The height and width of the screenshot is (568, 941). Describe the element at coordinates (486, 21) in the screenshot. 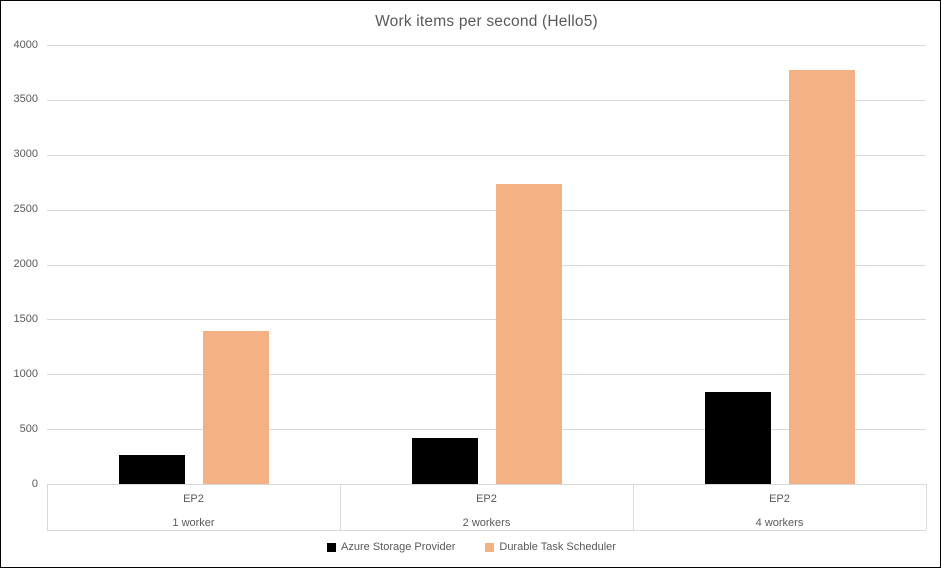

I see `chart-title: Work items per second (Hello5)` at that location.